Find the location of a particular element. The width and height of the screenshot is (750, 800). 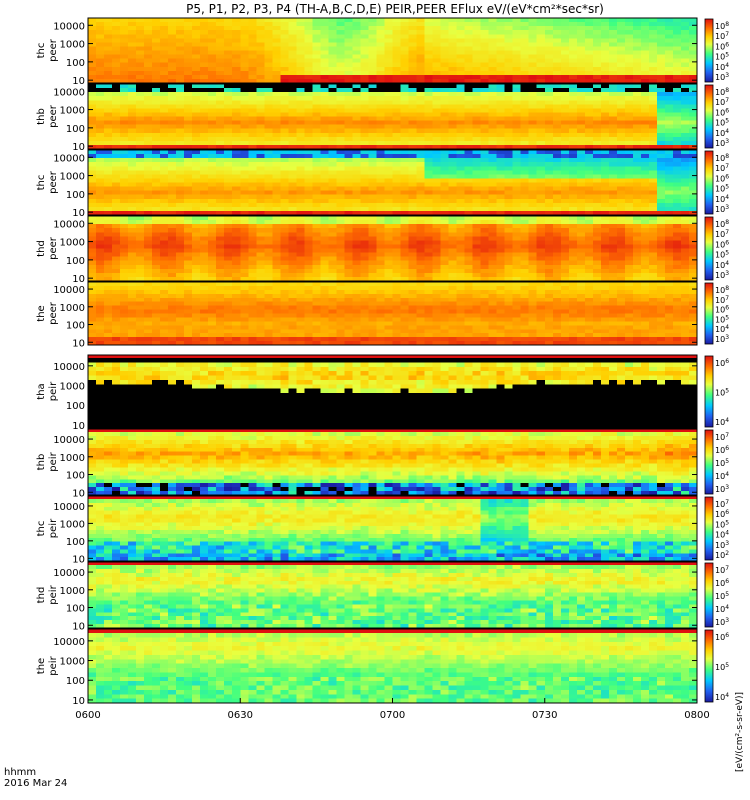

x-tick-label: 0630 is located at coordinates (240, 715).